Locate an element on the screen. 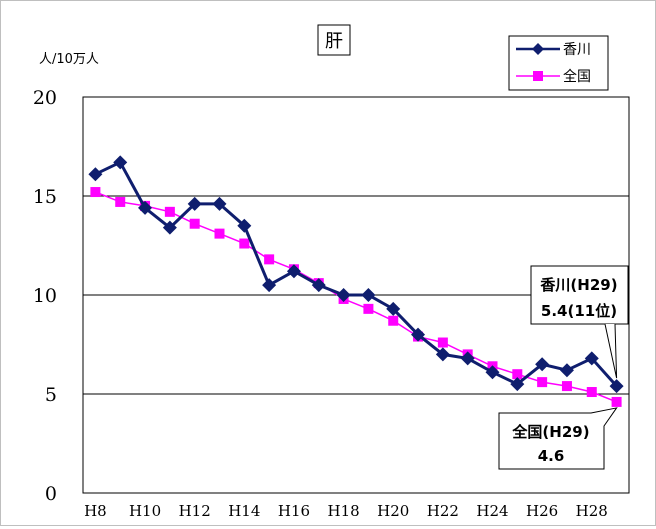 This screenshot has width=656, height=529. callout-pointer-zenkoku is located at coordinates (604, 417).